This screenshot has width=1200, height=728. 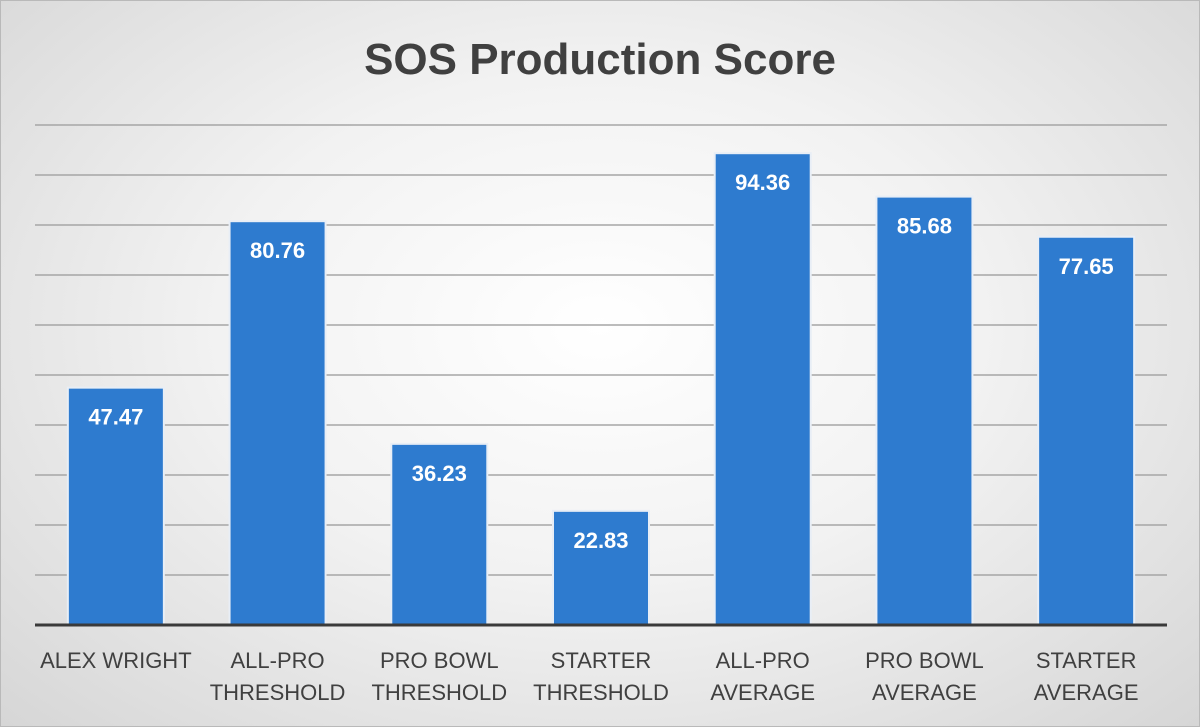 What do you see at coordinates (116, 660) in the screenshot?
I see `category-label: ALEX WRIGHT` at bounding box center [116, 660].